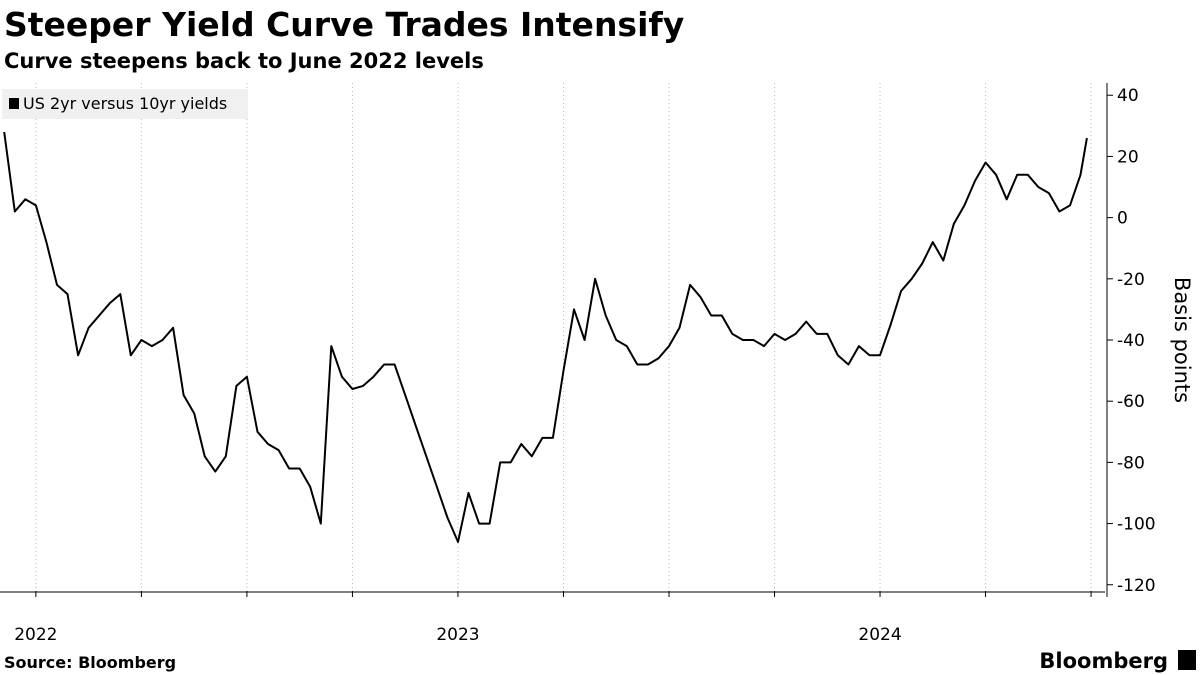 This screenshot has width=1200, height=675. Describe the element at coordinates (35, 635) in the screenshot. I see `x-tick-label: 2022` at that location.